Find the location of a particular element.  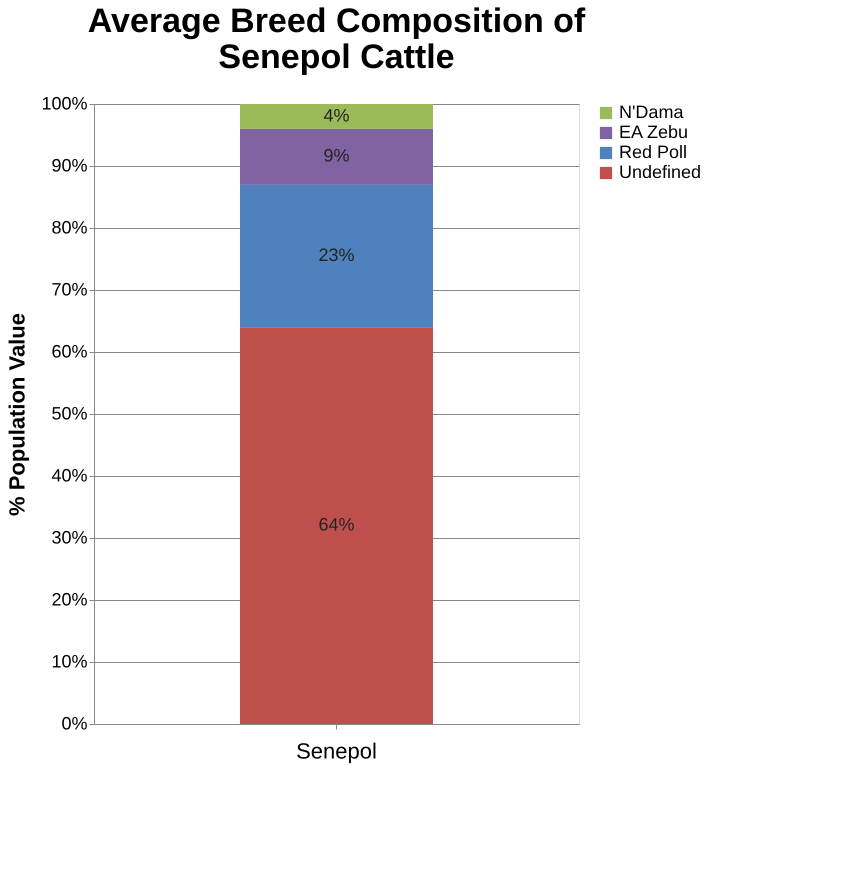

y-tick-label: 60% is located at coordinates (69, 352).